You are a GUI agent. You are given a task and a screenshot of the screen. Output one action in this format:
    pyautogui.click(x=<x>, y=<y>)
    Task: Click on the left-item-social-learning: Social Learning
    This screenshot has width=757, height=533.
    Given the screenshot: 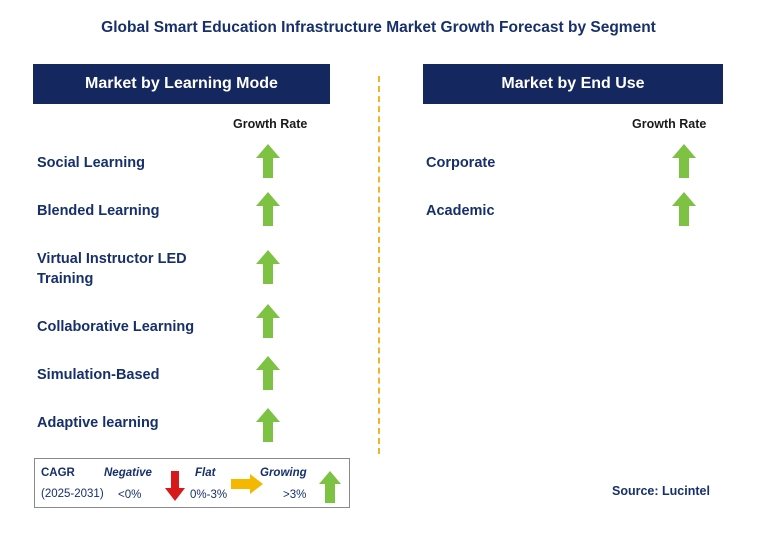 What is the action you would take?
    pyautogui.click(x=91, y=163)
    